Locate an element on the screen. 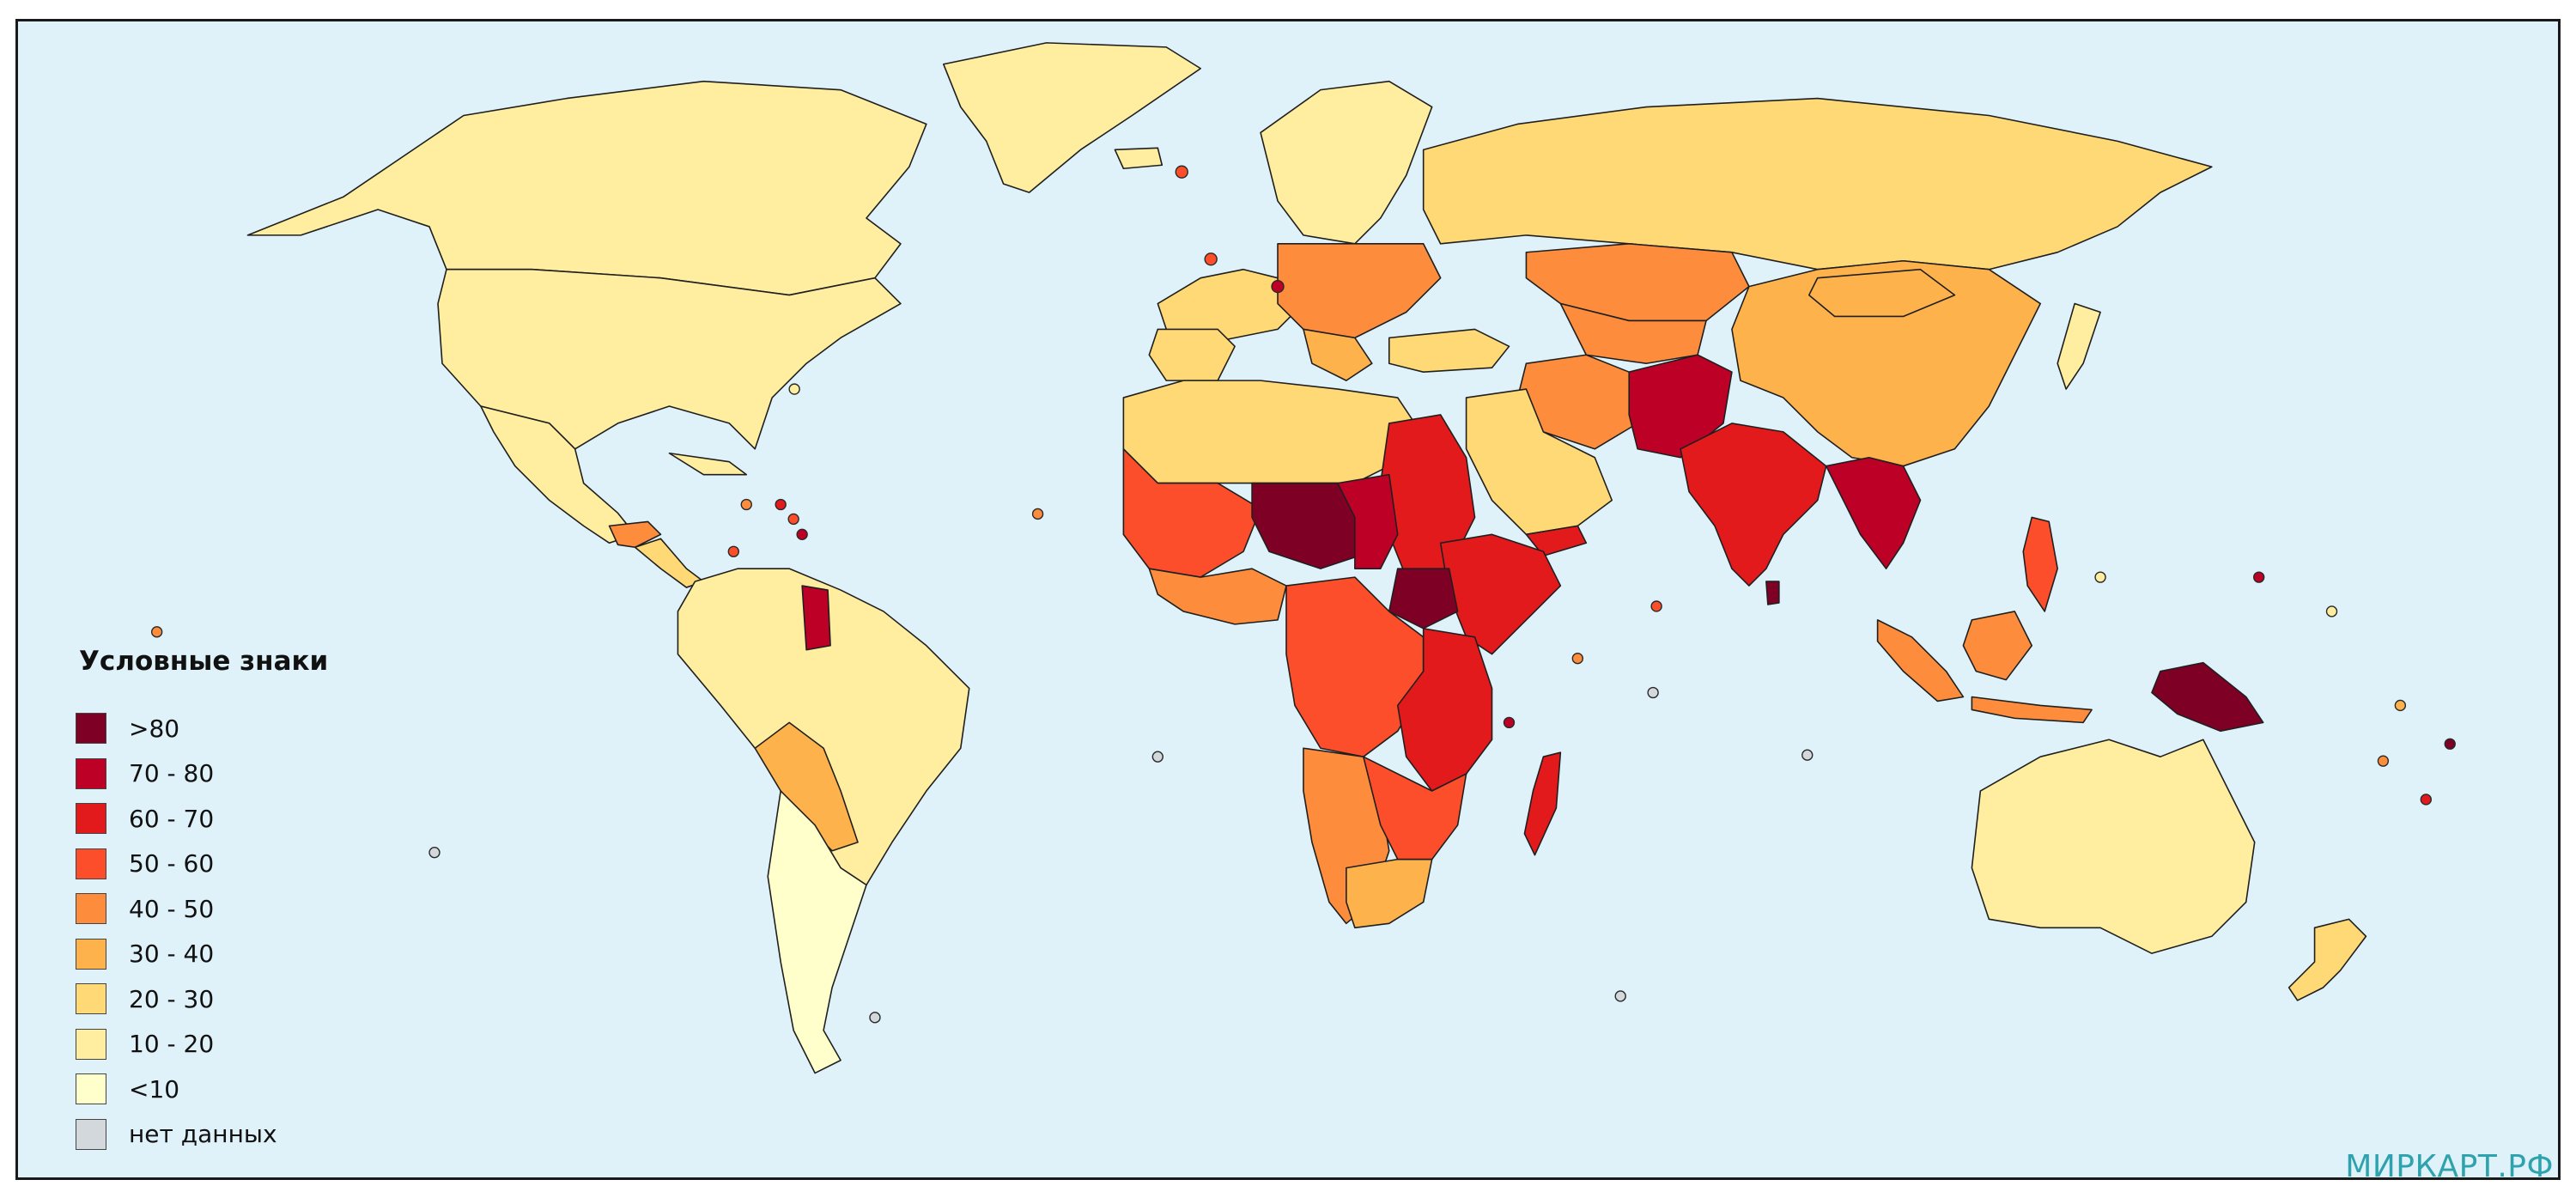 The height and width of the screenshot is (1198, 2576). region-canada-alaska is located at coordinates (587, 188).